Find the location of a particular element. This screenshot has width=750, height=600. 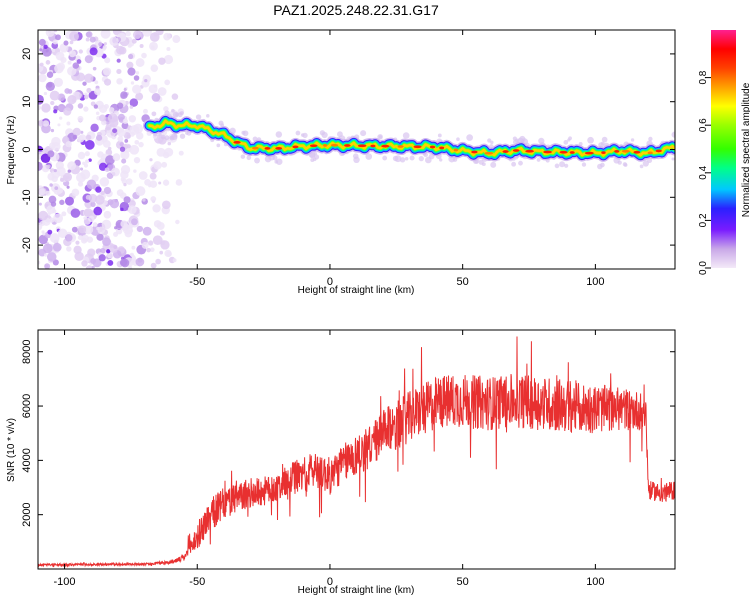

snr-xtick-label: -100 is located at coordinates (65, 582).